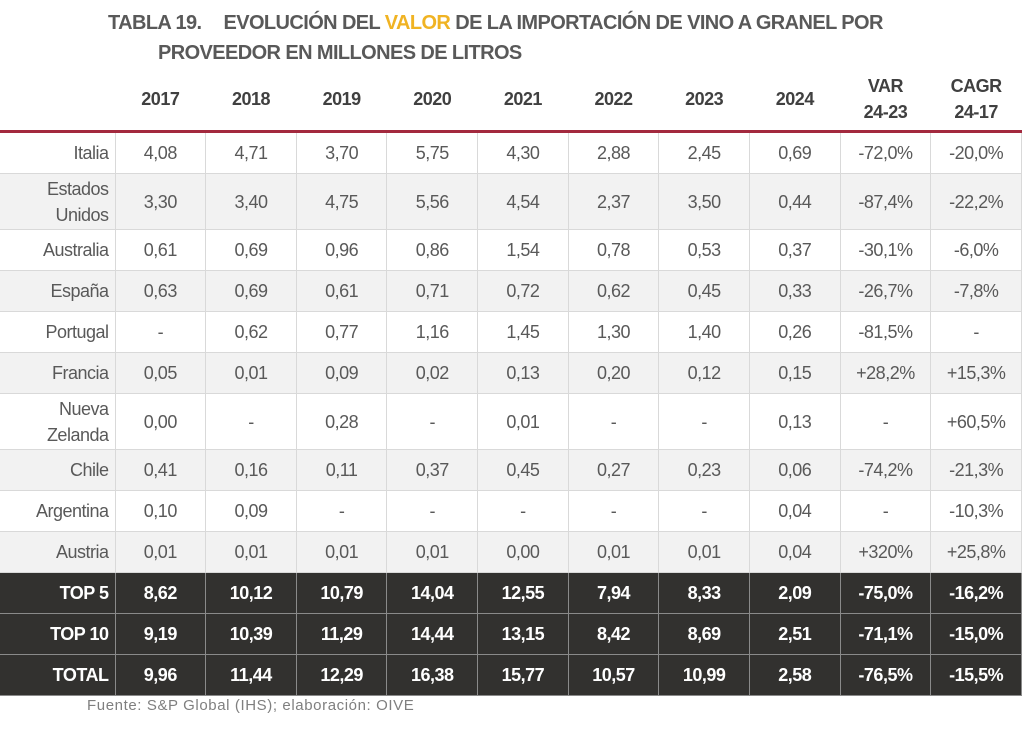  I want to click on table-cell: -22,2%, so click(976, 201).